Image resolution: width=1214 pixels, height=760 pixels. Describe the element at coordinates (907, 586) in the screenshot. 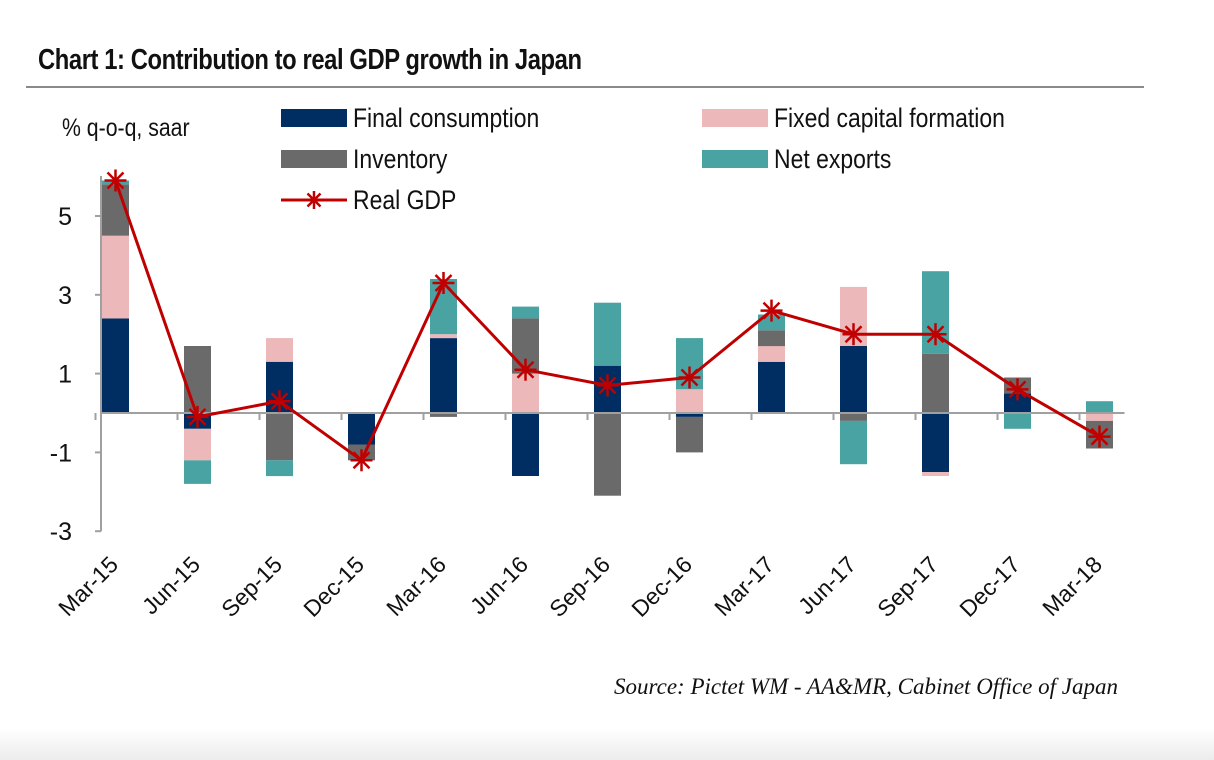

I see `x-tick-label: Sep-17` at that location.